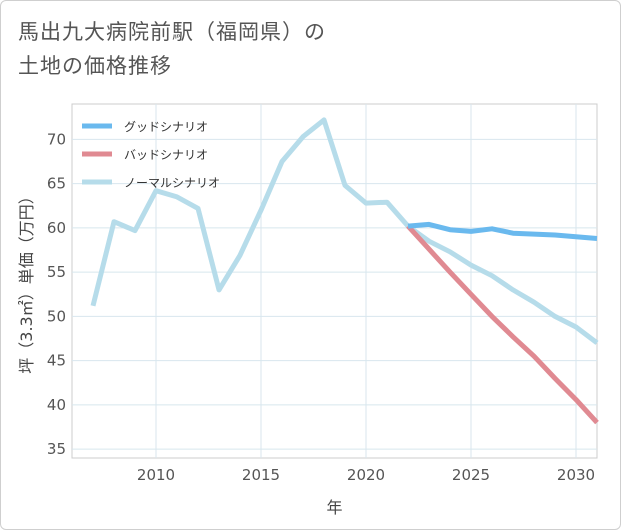 This screenshot has height=530, width=621. What do you see at coordinates (576, 475) in the screenshot?
I see `x-tick-label: 2030` at bounding box center [576, 475].